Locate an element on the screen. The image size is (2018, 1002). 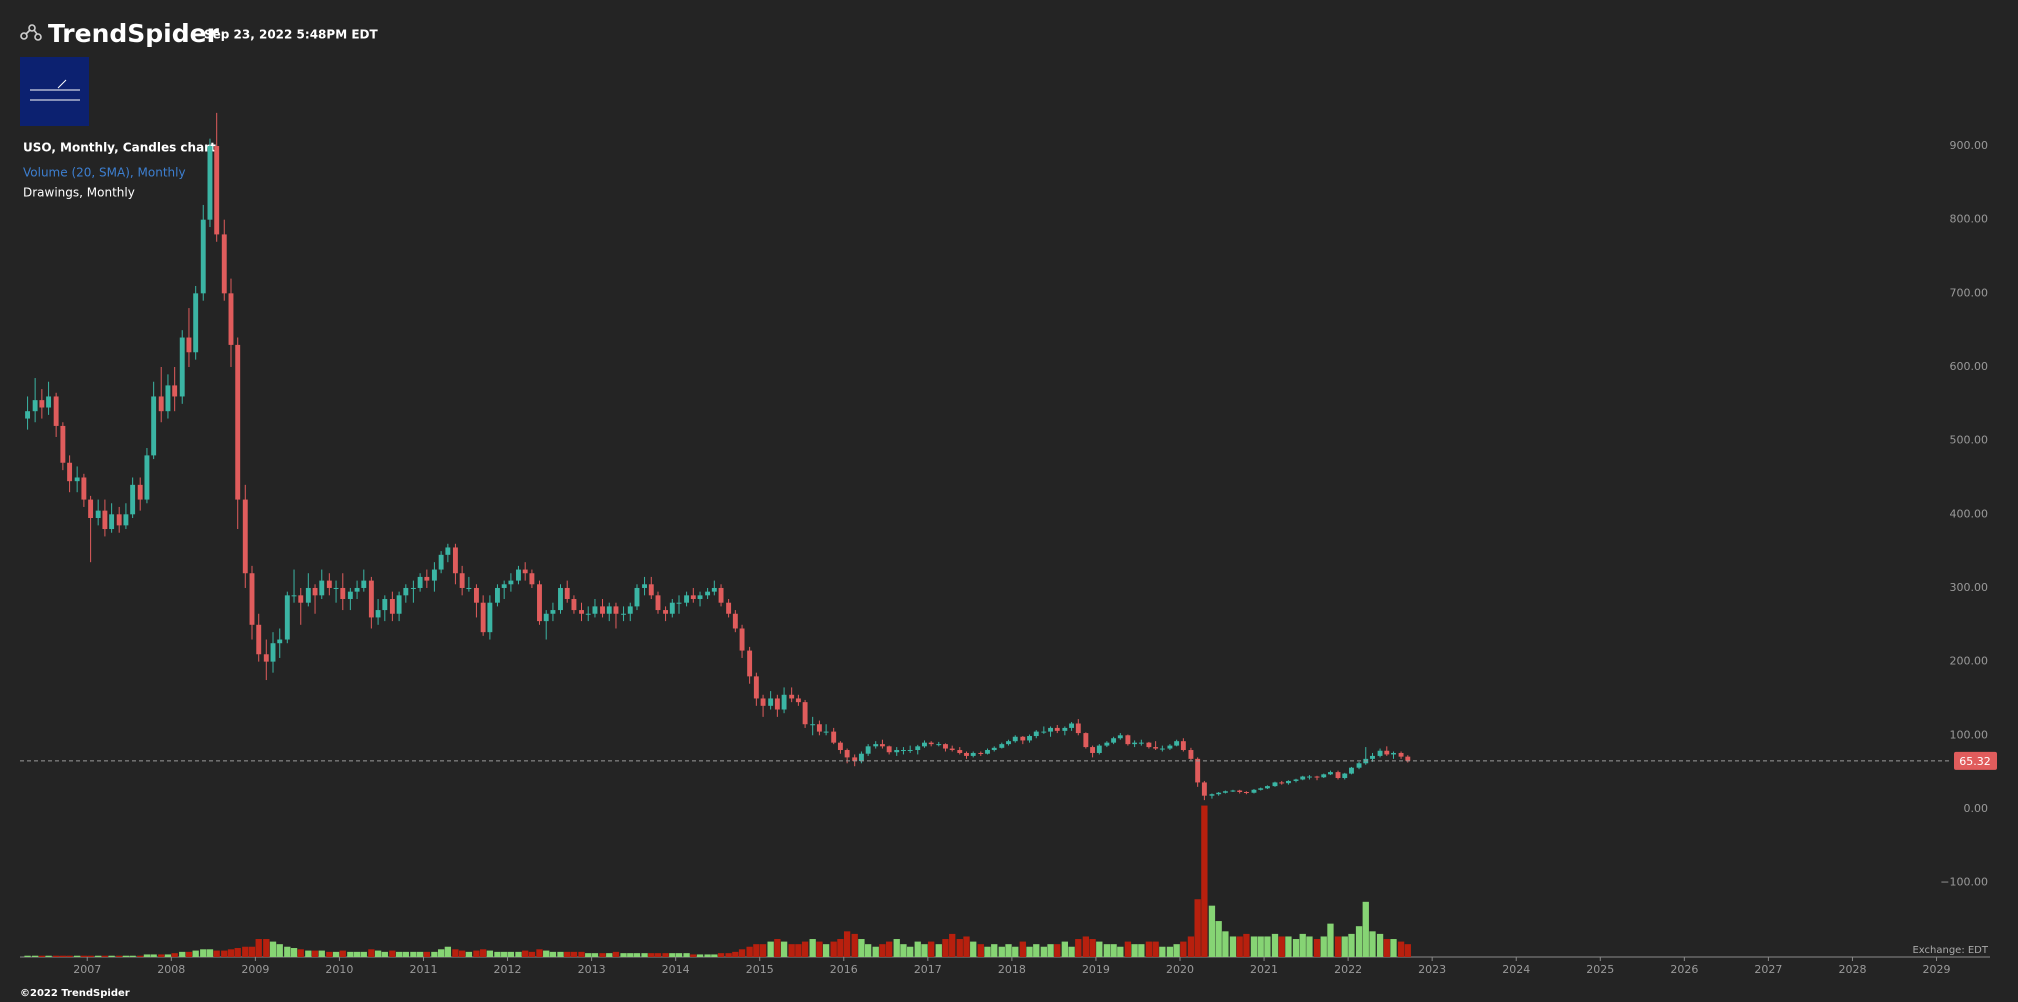
x-tick-label: 2009 is located at coordinates (255, 969).